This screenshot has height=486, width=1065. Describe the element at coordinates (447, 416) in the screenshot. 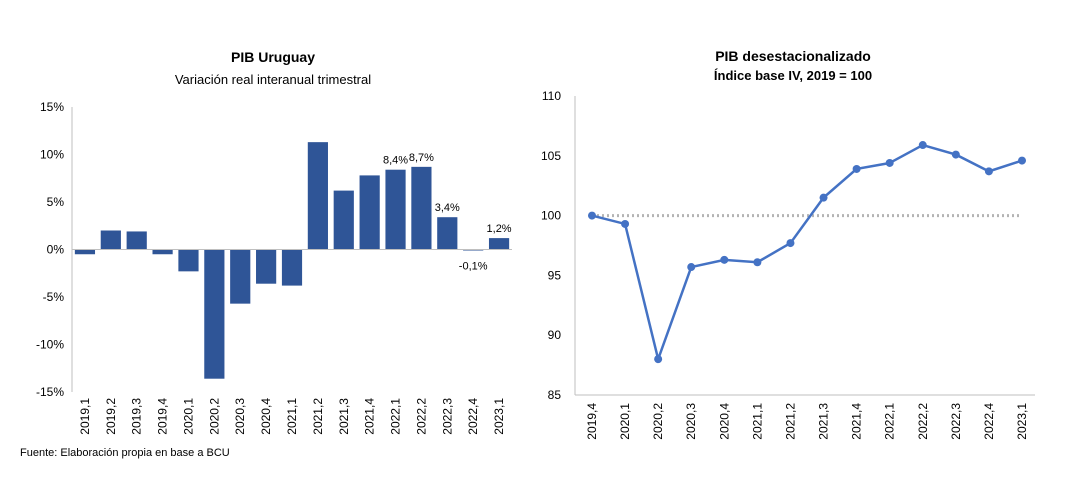

I see `bar-x-tick-label: 2022,3` at that location.